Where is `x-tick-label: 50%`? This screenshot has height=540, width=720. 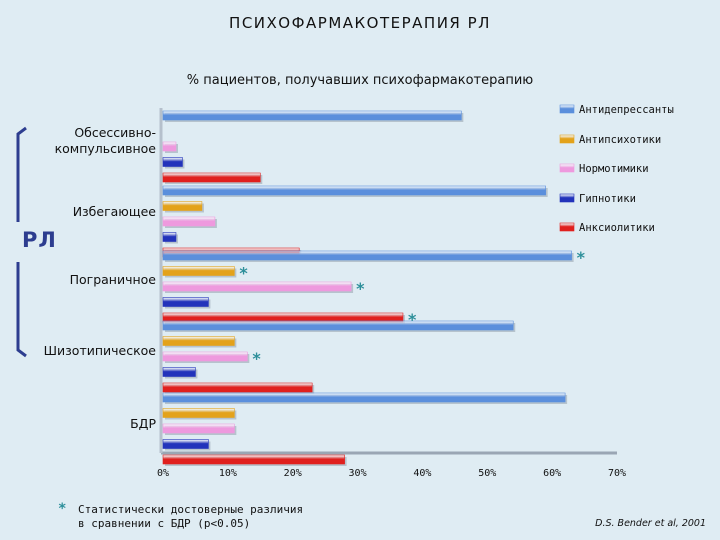
x-tick-label: 50% is located at coordinates (487, 473).